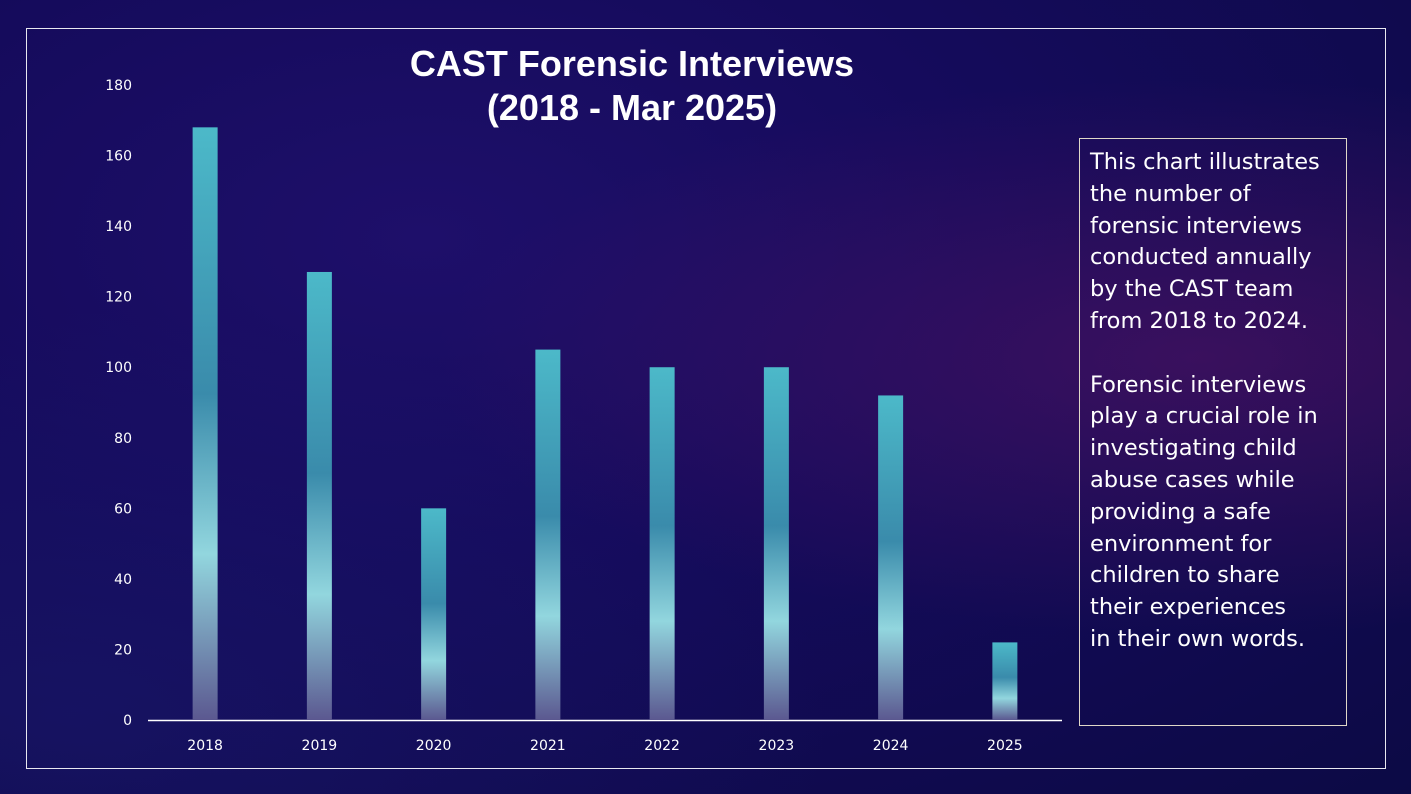 Image resolution: width=1411 pixels, height=794 pixels. Describe the element at coordinates (118, 227) in the screenshot. I see `y-tick-label: 140` at that location.